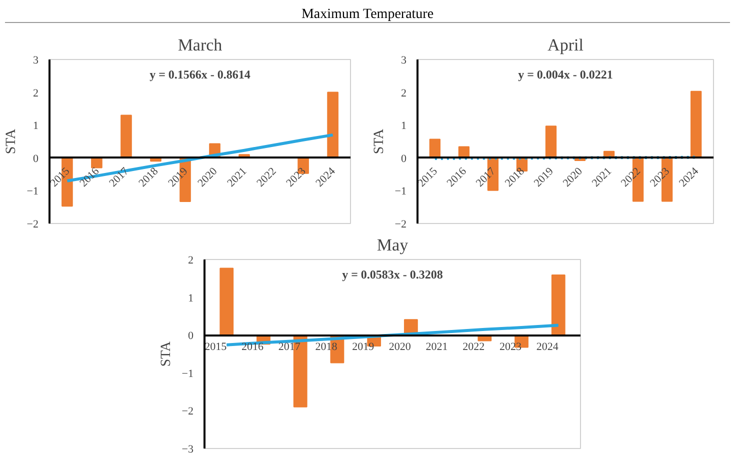 The width and height of the screenshot is (735, 469). I want to click on chart-title: April, so click(566, 45).